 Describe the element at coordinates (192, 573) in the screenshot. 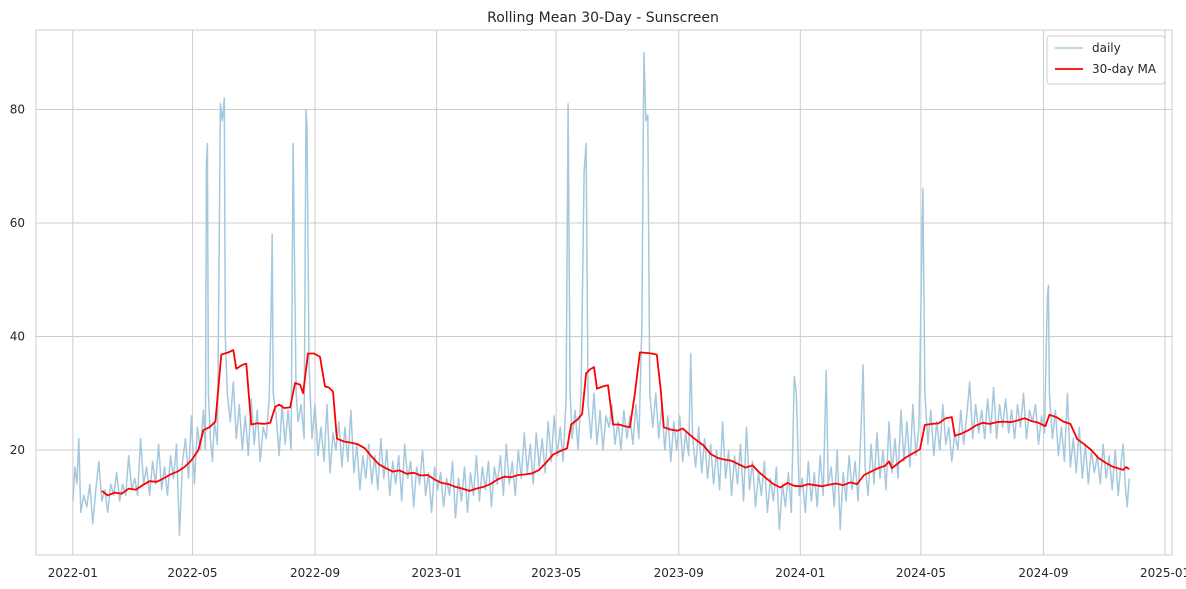

I see `x-tick-label: 2022-05` at that location.